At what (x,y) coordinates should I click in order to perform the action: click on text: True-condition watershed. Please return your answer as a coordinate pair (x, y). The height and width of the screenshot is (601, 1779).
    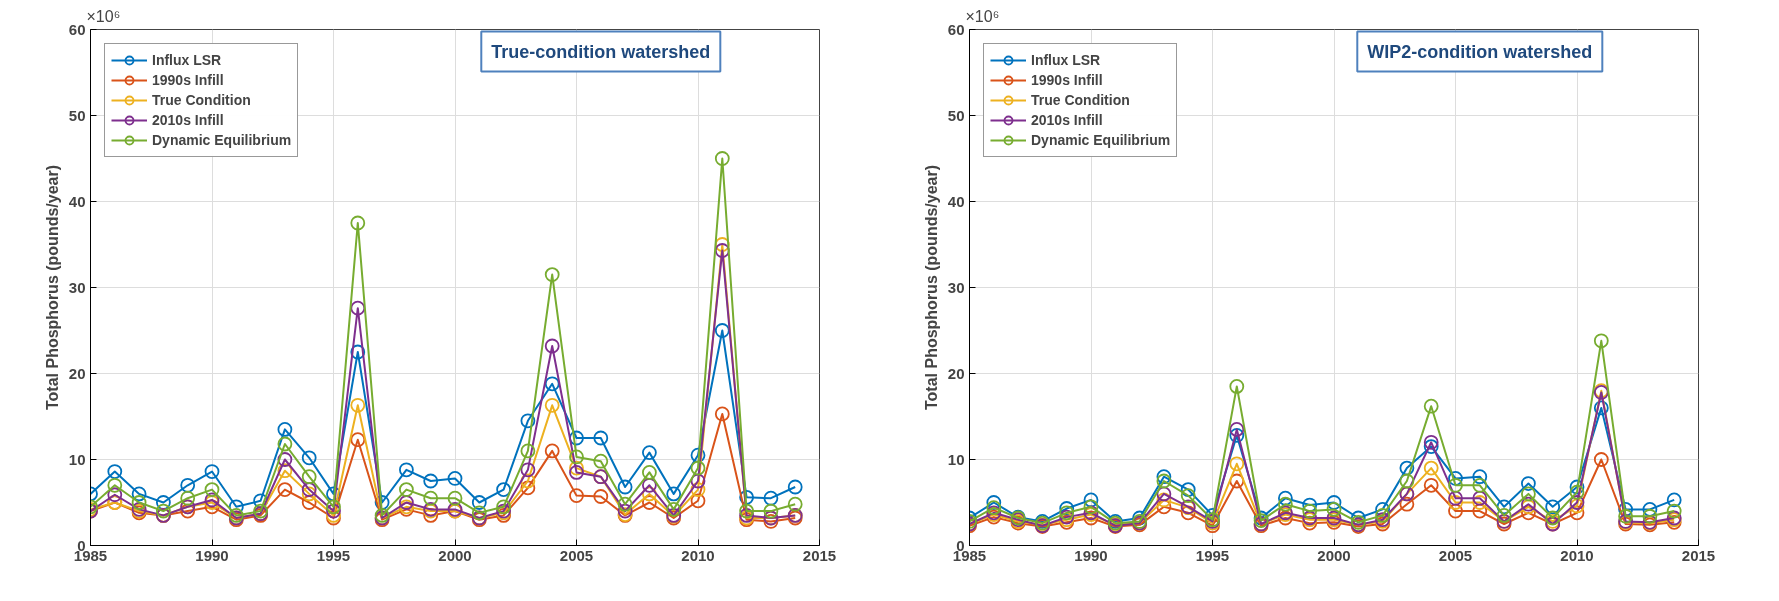
    Looking at the image, I should click on (601, 51).